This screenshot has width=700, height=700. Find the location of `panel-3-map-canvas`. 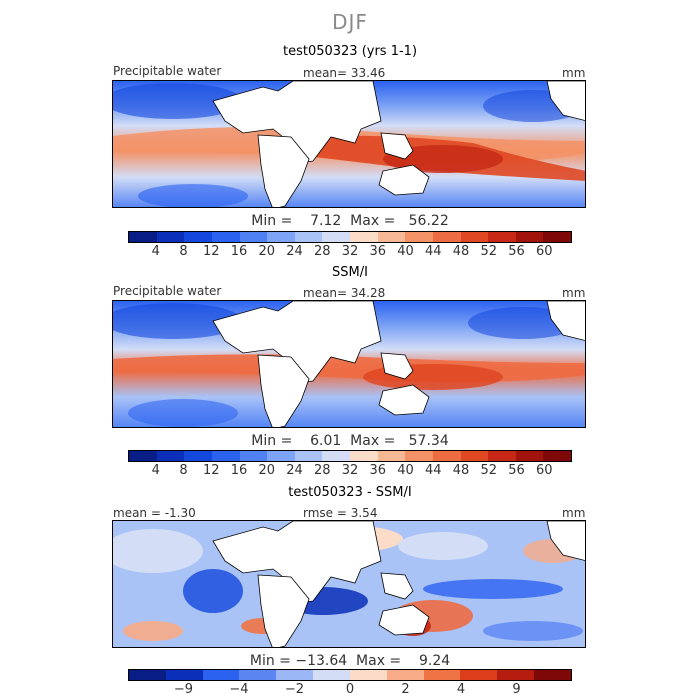

panel-3-map-canvas is located at coordinates (349, 584).